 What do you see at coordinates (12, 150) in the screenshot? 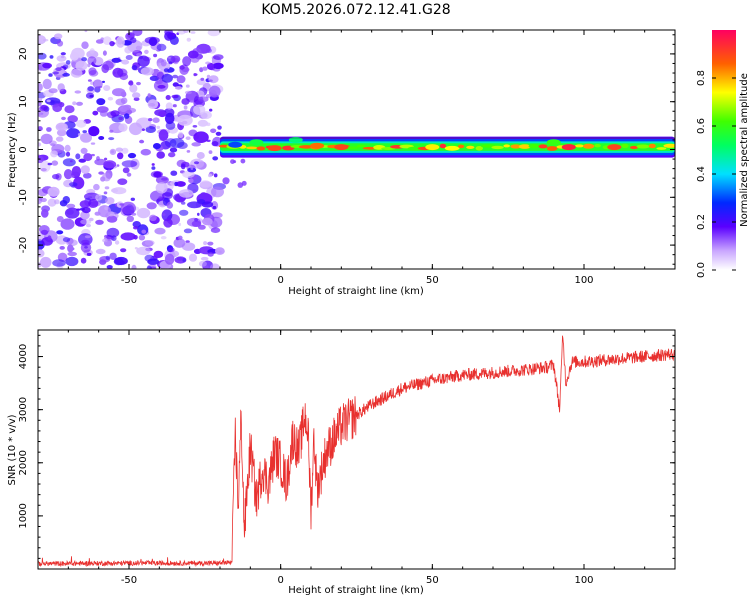
I see `spectrogram-ylabel: Frequency (Hz)` at bounding box center [12, 150].